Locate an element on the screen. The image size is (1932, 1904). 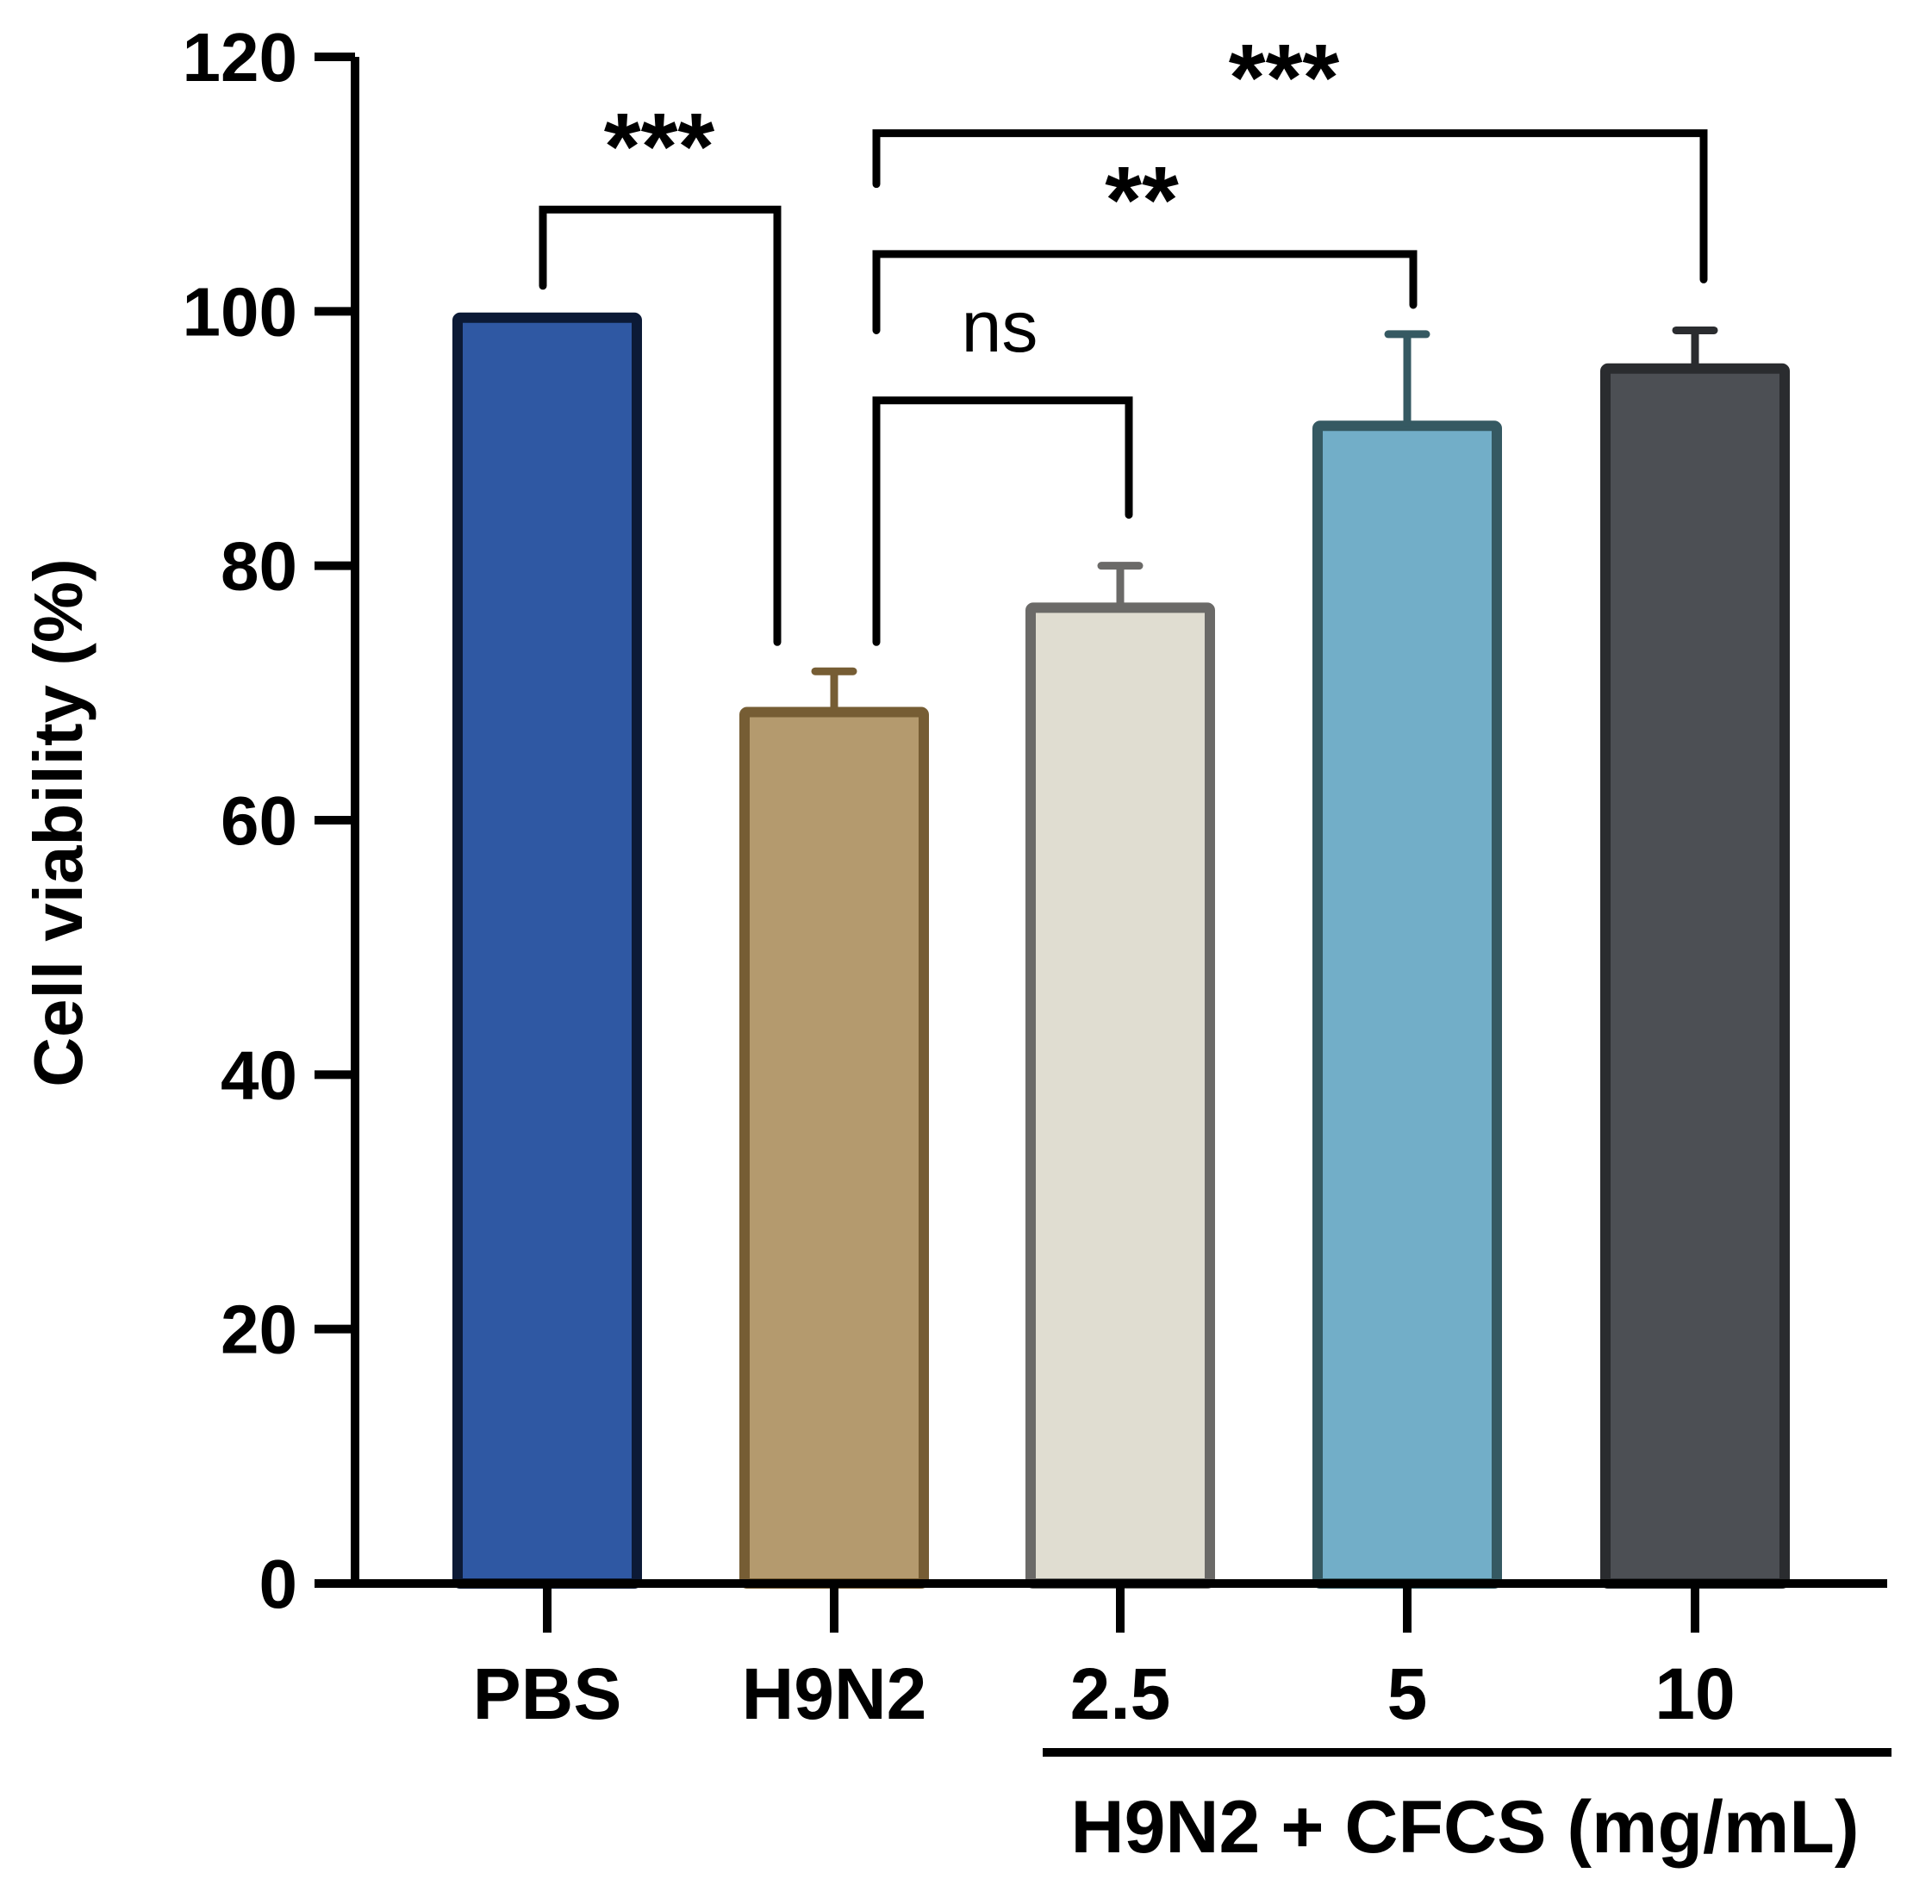
sig-label-1: ns is located at coordinates (1000, 327).